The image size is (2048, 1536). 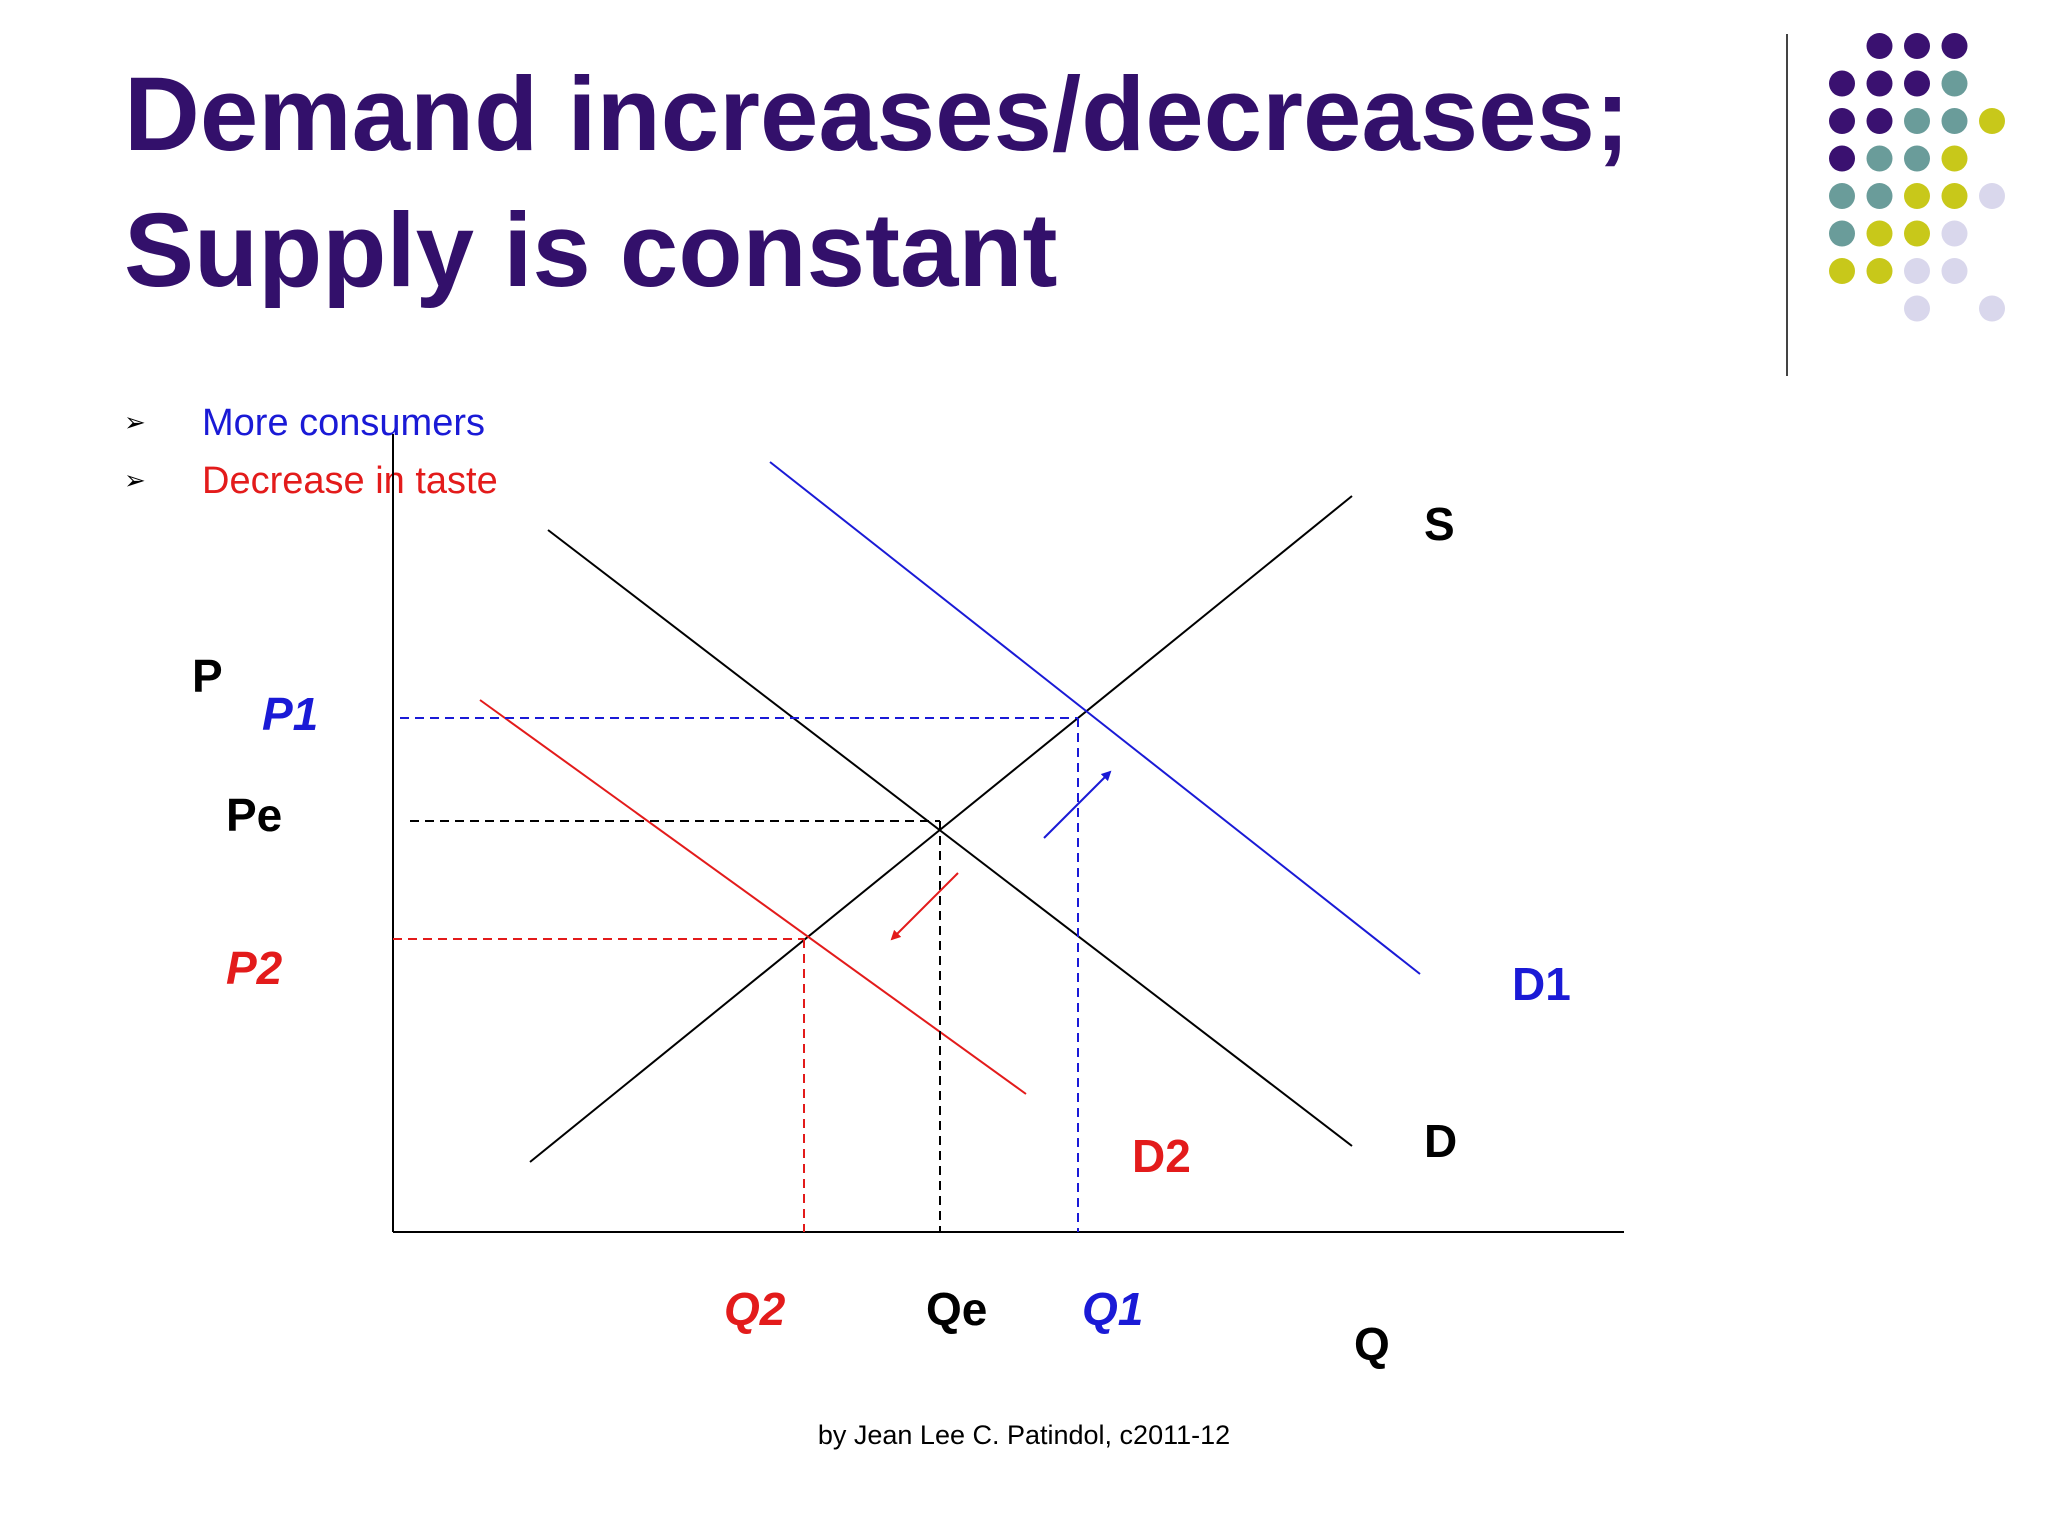 I want to click on qe-label: Qe, so click(x=956, y=1309).